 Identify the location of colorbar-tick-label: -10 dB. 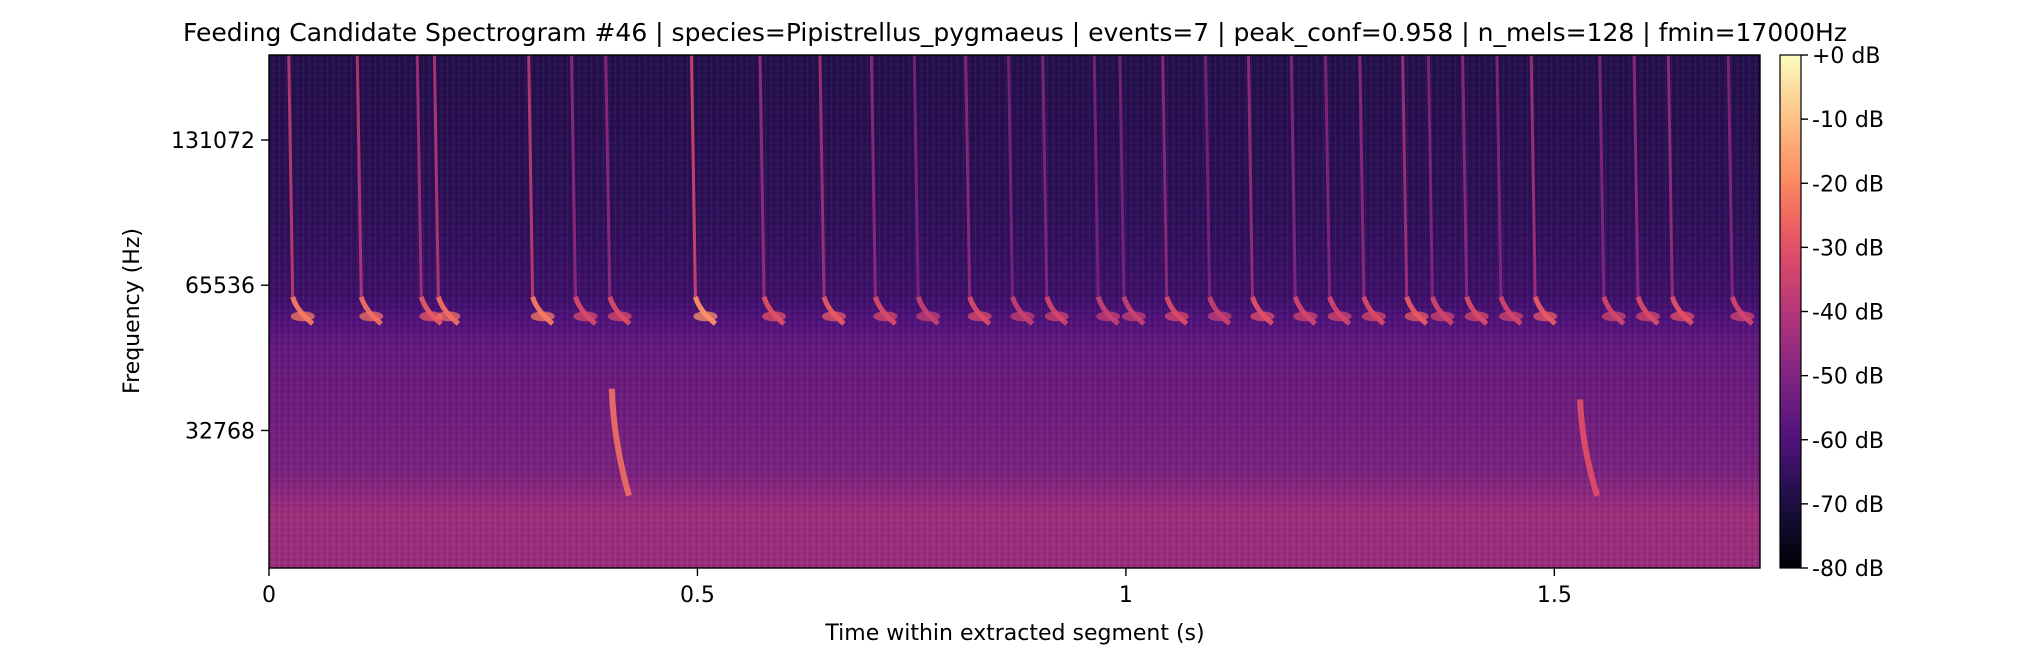
(1848, 120).